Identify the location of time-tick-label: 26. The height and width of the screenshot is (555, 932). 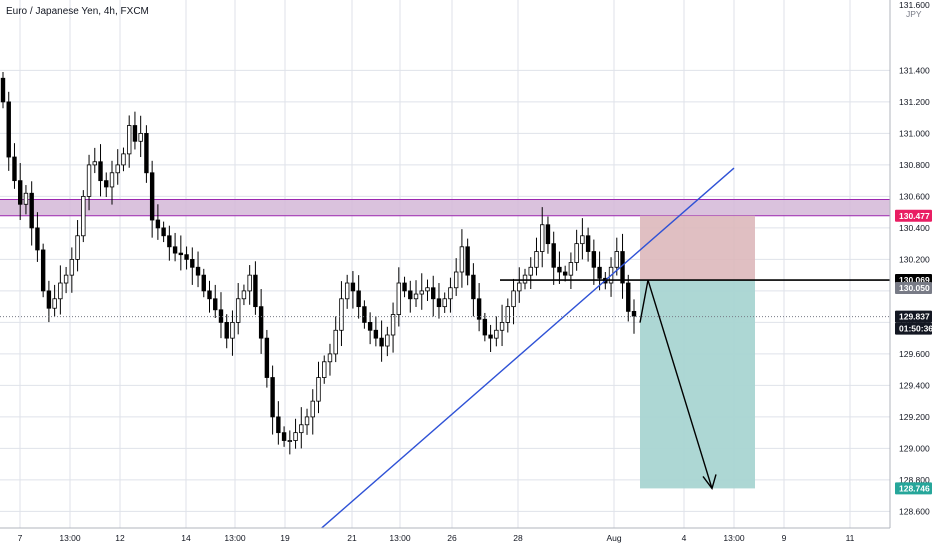
(452, 538).